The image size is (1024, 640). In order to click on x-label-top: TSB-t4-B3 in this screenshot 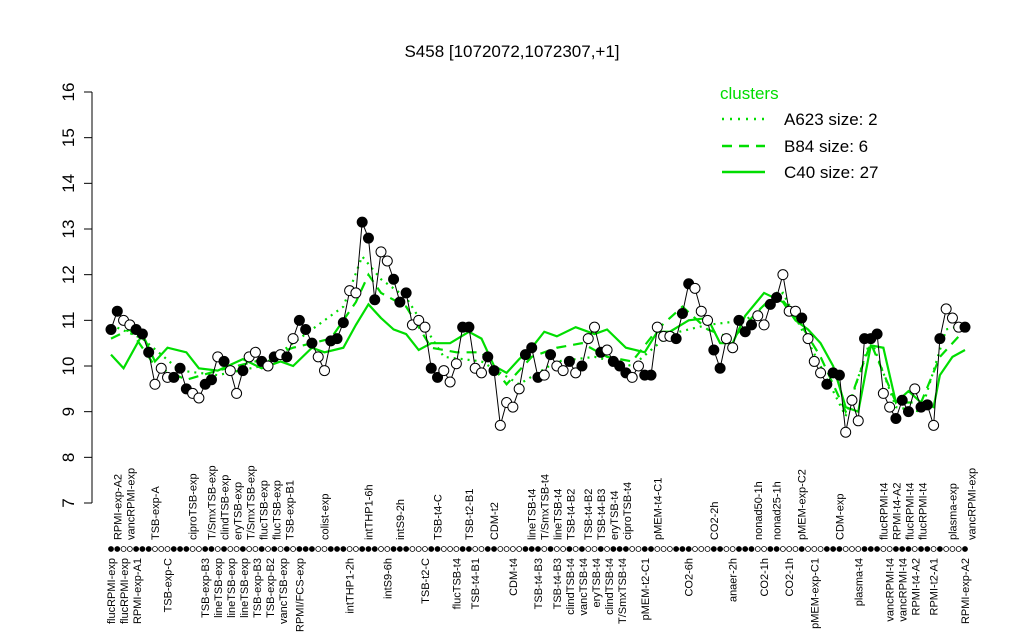, I will do `click(602, 514)`.